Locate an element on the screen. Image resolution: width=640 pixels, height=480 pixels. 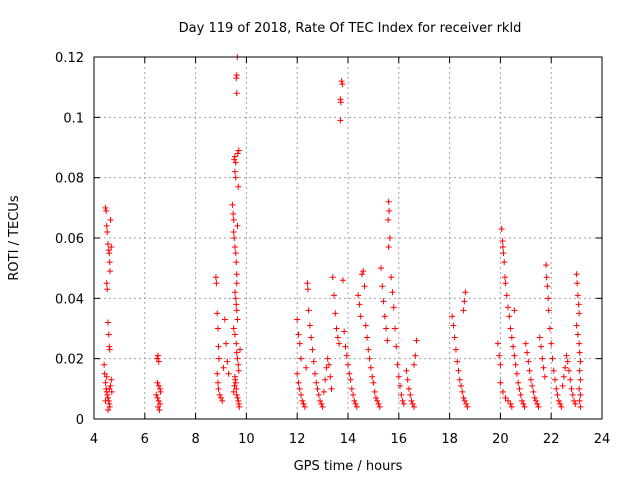
y-tick-label: 0.08 is located at coordinates (69, 179).